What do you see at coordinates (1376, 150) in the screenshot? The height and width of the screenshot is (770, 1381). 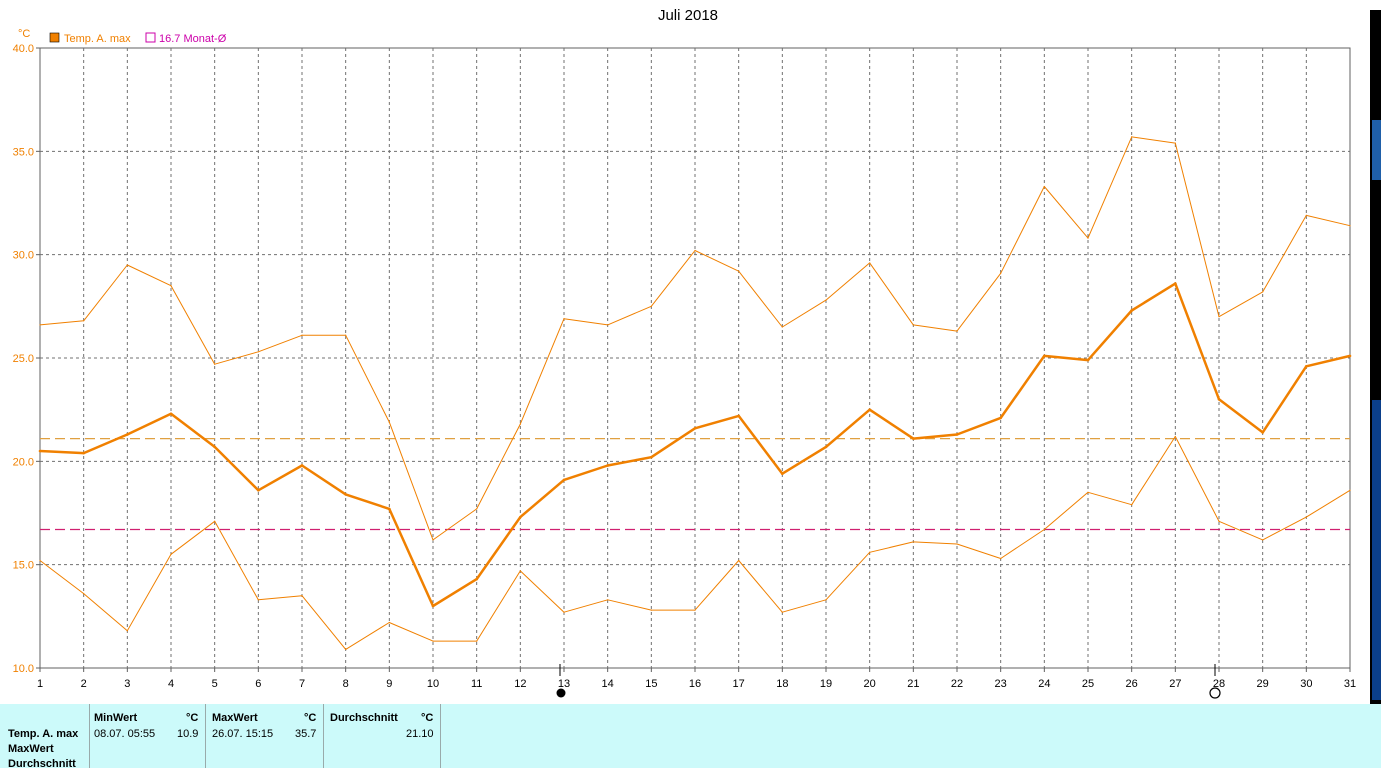 I see `window-edge-highlight` at bounding box center [1376, 150].